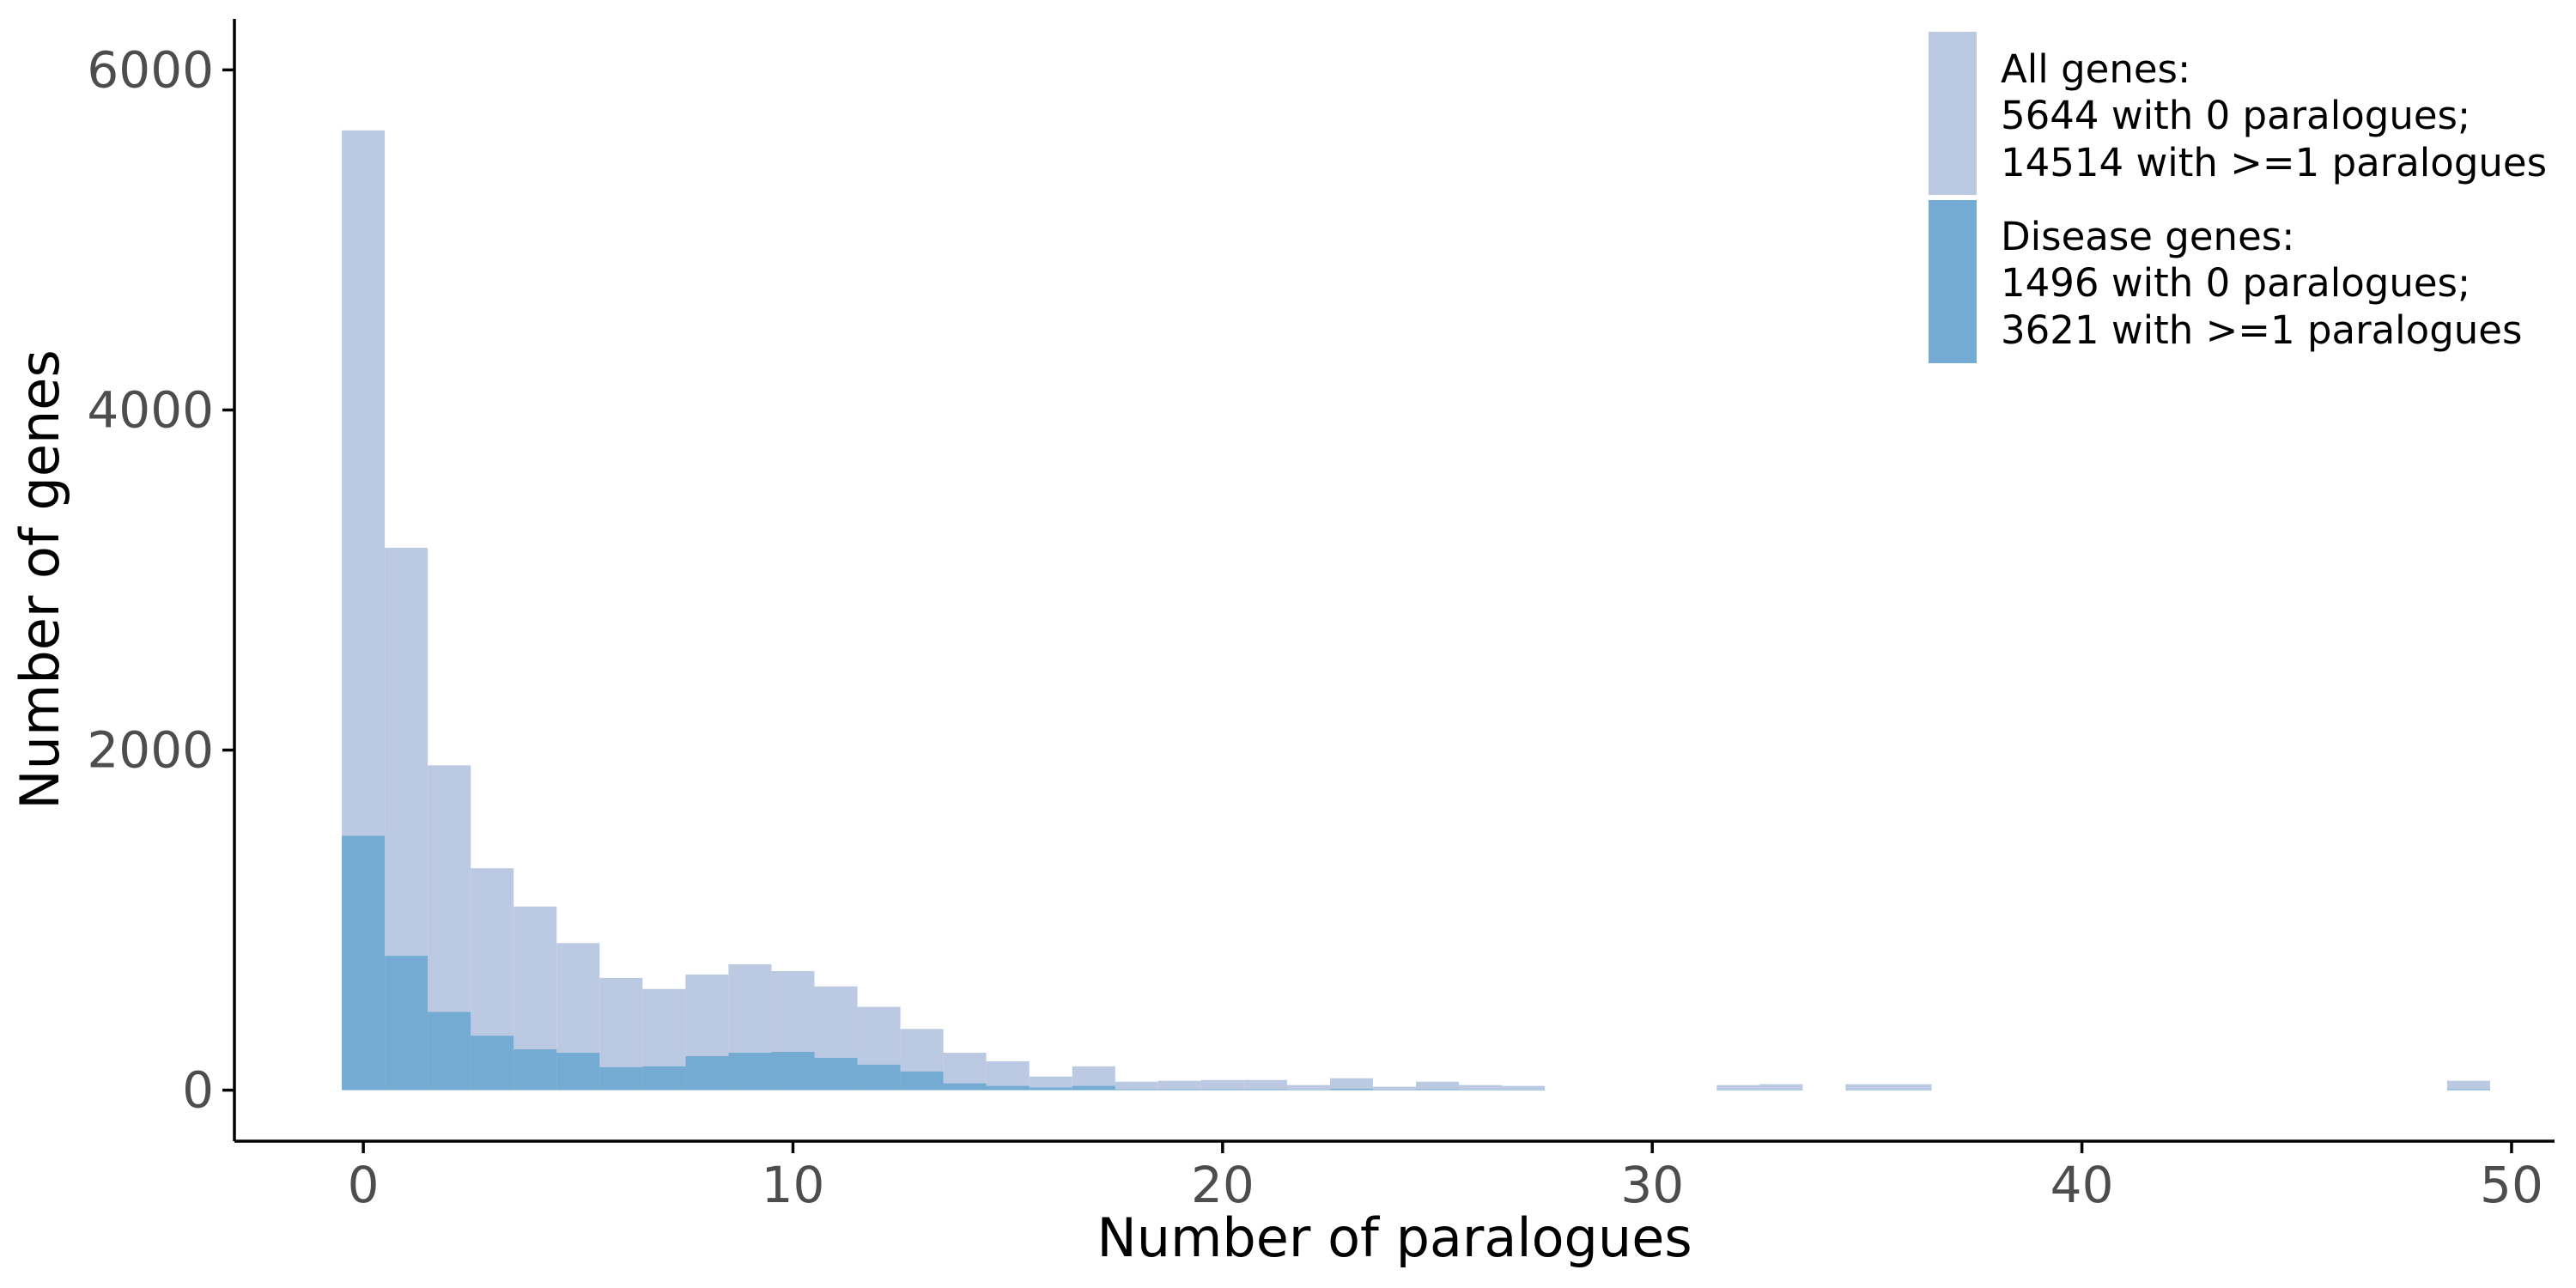 The width and height of the screenshot is (2576, 1288). Describe the element at coordinates (2082, 1185) in the screenshot. I see `x-tick-label-40: 40` at that location.